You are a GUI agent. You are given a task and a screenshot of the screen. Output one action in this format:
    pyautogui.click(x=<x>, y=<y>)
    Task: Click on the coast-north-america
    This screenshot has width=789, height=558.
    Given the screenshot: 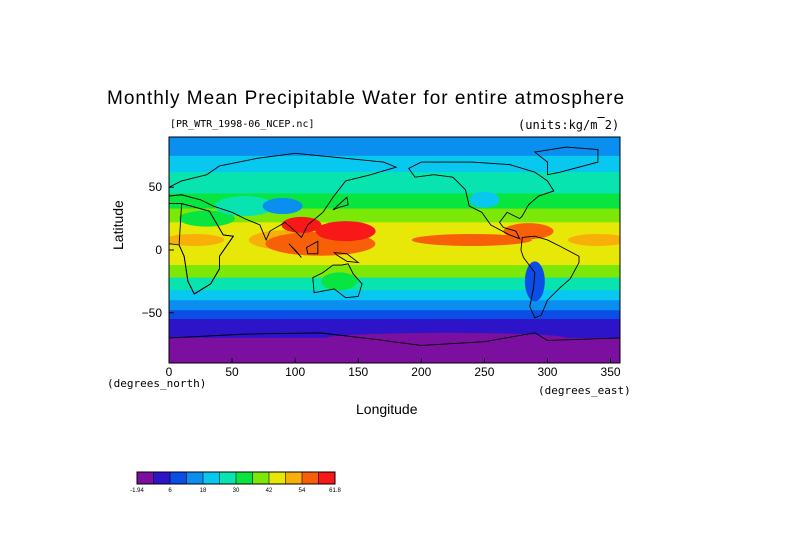 What is the action you would take?
    pyautogui.click(x=481, y=200)
    